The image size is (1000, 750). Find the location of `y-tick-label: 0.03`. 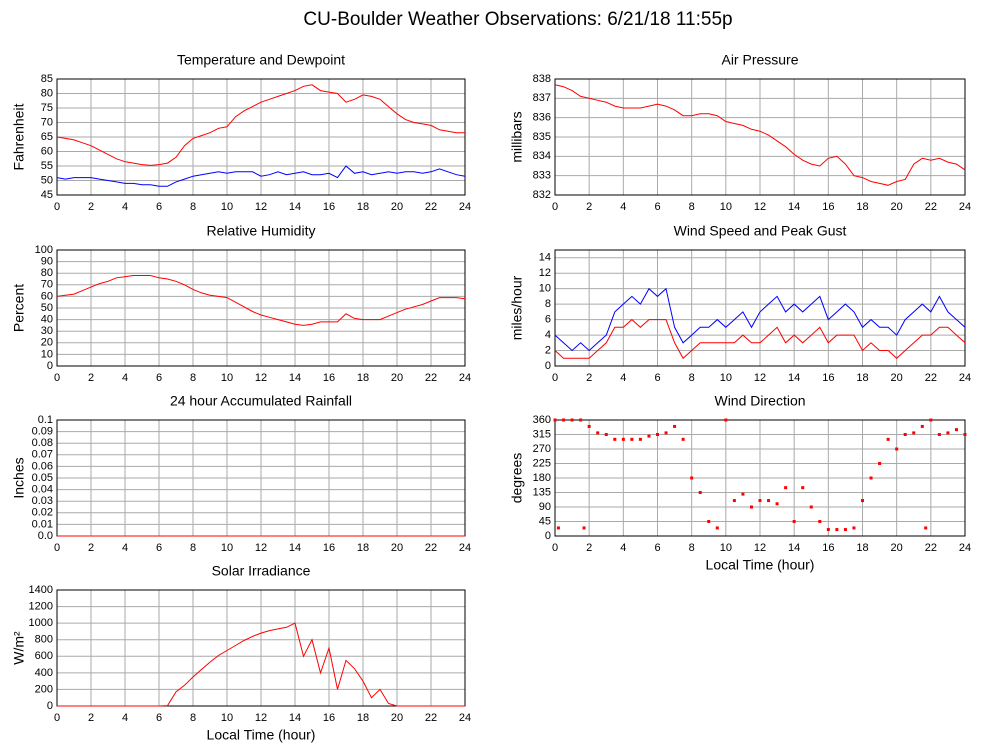

y-tick-label: 0.03 is located at coordinates (42, 501).